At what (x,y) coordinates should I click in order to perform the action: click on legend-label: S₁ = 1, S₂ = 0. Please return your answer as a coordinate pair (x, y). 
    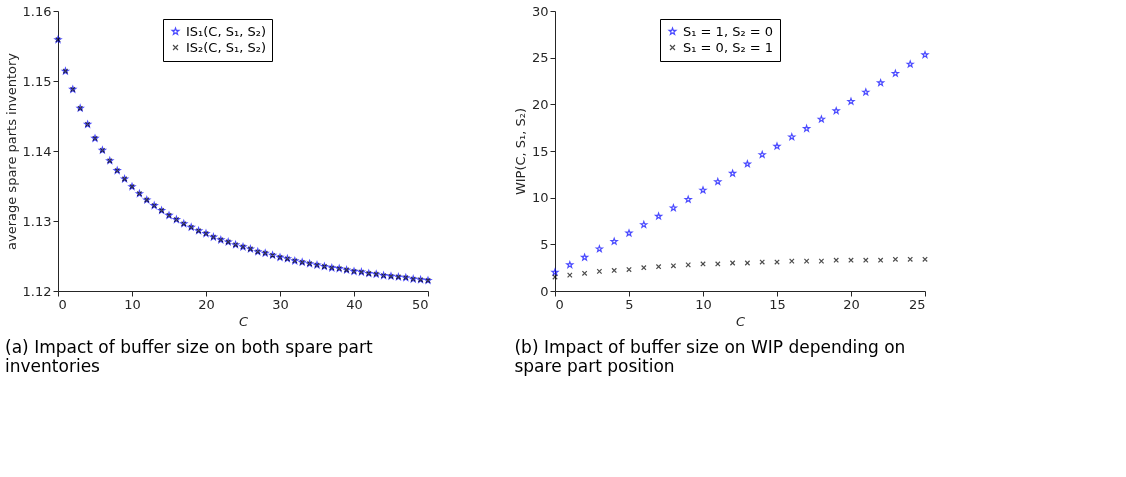
    Looking at the image, I should click on (728, 31).